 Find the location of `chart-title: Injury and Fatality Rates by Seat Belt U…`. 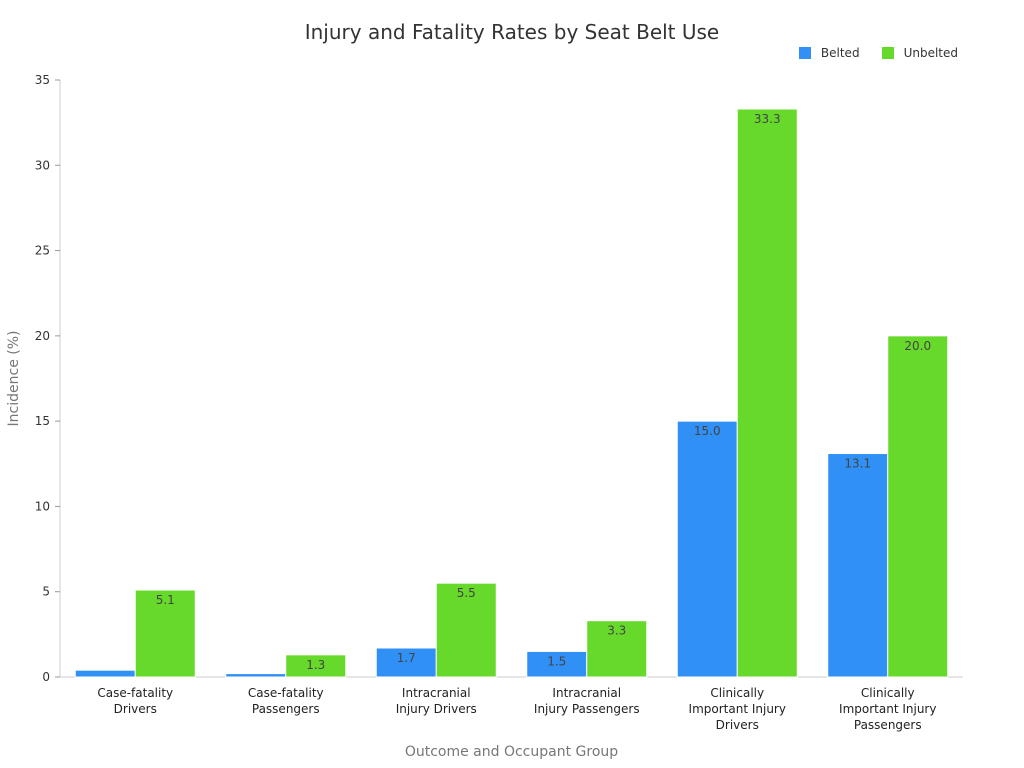

chart-title: Injury and Fatality Rates by Seat Belt U… is located at coordinates (512, 32).